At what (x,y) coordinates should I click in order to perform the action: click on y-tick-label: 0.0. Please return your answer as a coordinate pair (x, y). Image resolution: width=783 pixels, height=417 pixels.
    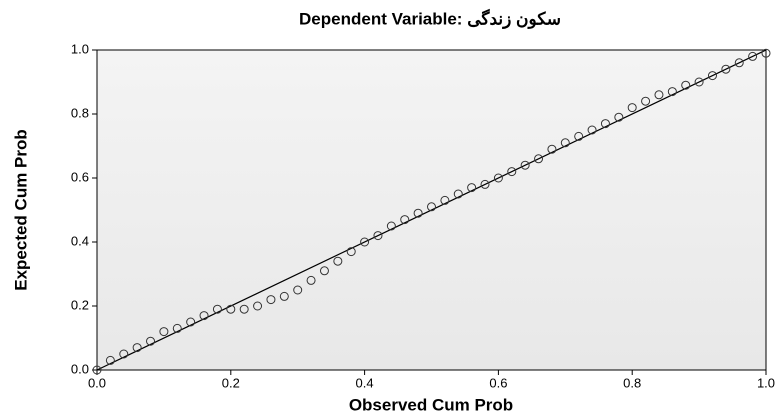
    Looking at the image, I should click on (80, 368).